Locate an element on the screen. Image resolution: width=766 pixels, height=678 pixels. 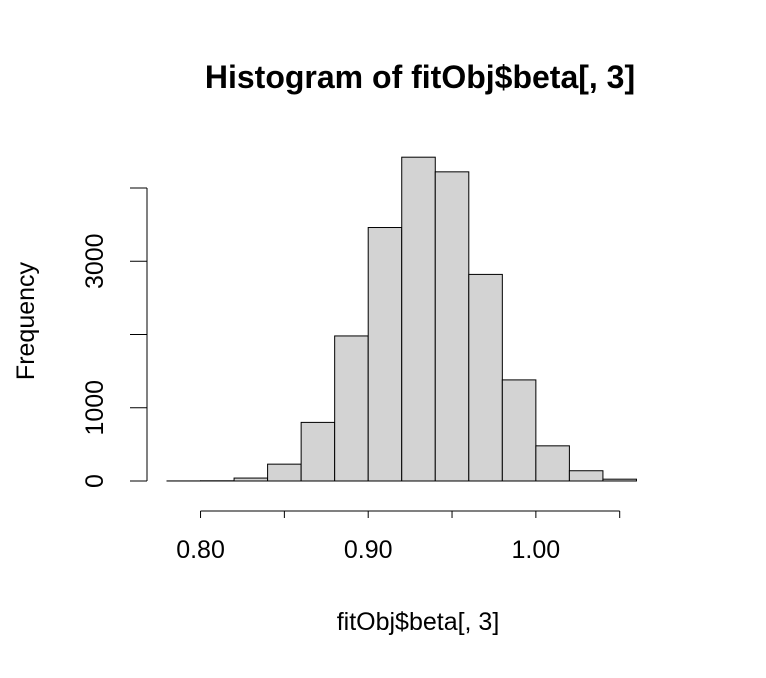
y-tick-label: 3000 is located at coordinates (95, 261).